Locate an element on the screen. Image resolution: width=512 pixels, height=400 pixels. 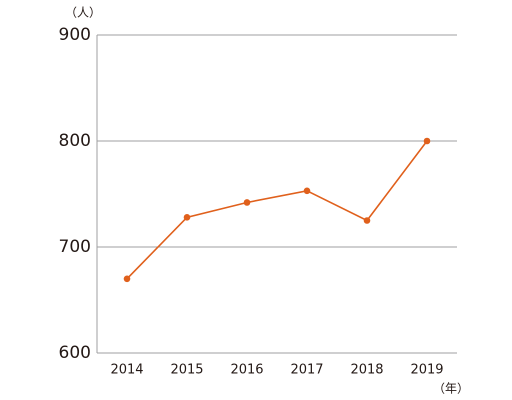
y-tick-label: 800 is located at coordinates (75, 141).